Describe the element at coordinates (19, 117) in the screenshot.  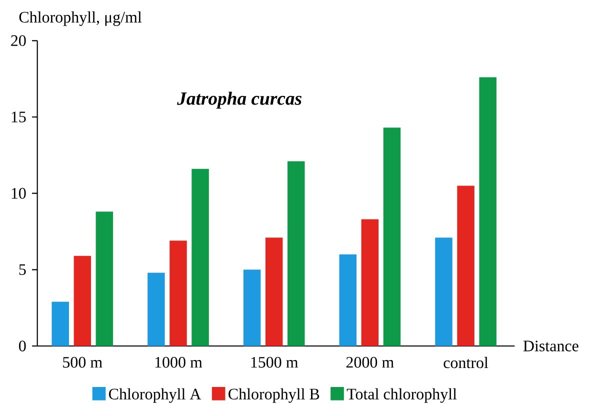
I see `y-tick-label: 15` at that location.